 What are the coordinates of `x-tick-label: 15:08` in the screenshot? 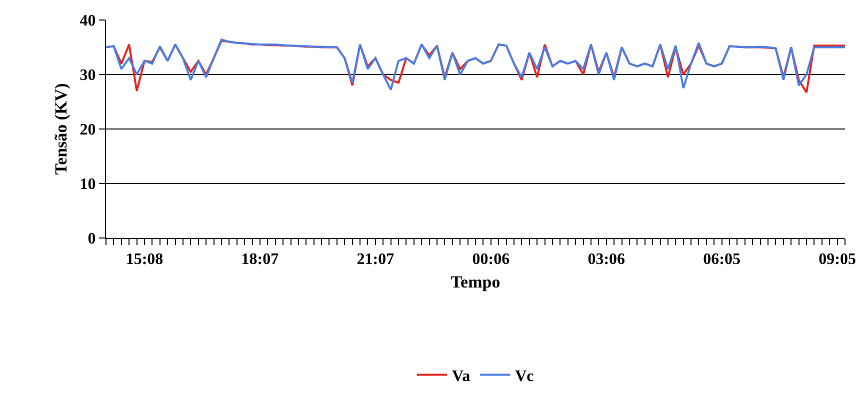 It's located at (145, 259).